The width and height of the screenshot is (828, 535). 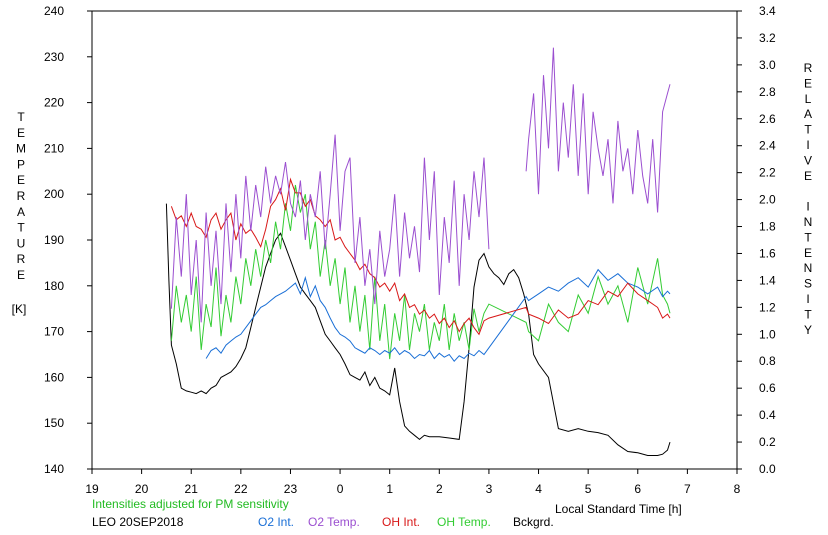 What do you see at coordinates (54, 148) in the screenshot?
I see `left-tick-label: 210` at bounding box center [54, 148].